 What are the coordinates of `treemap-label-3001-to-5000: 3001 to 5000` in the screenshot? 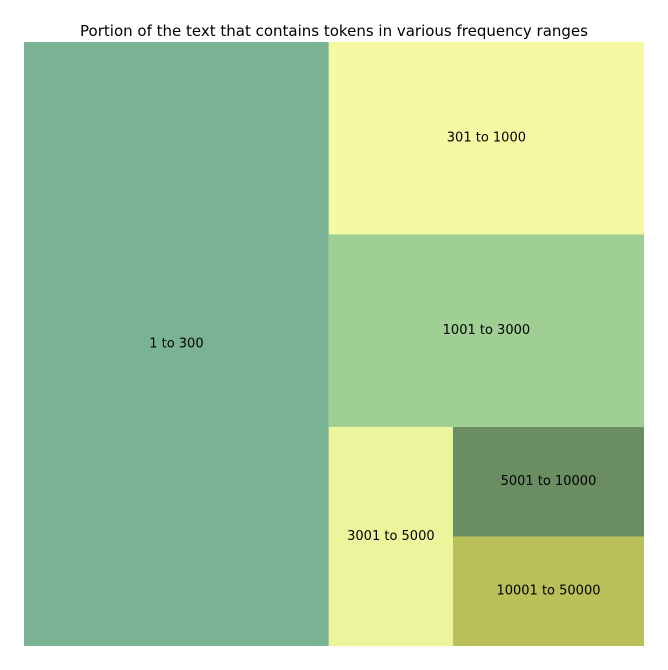 It's located at (390, 536).